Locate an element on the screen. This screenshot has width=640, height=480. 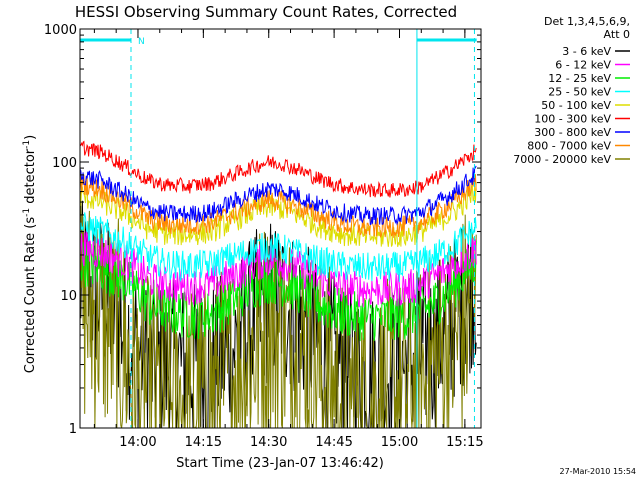
legend-entry: 6 - 12 keV is located at coordinates (592, 65).